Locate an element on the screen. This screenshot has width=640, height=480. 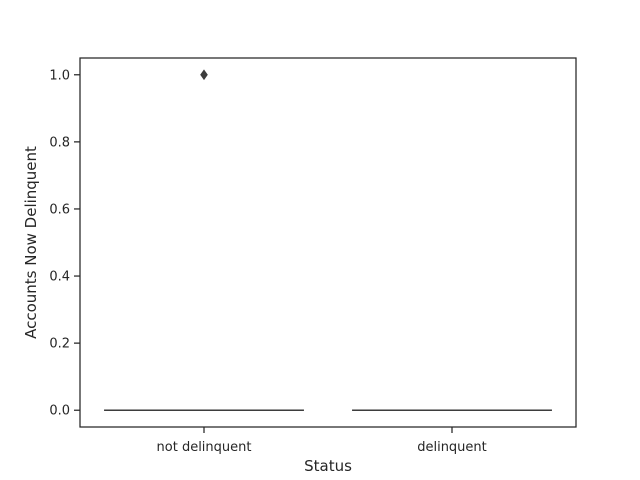
x-tick-label: delinquent is located at coordinates (452, 447).